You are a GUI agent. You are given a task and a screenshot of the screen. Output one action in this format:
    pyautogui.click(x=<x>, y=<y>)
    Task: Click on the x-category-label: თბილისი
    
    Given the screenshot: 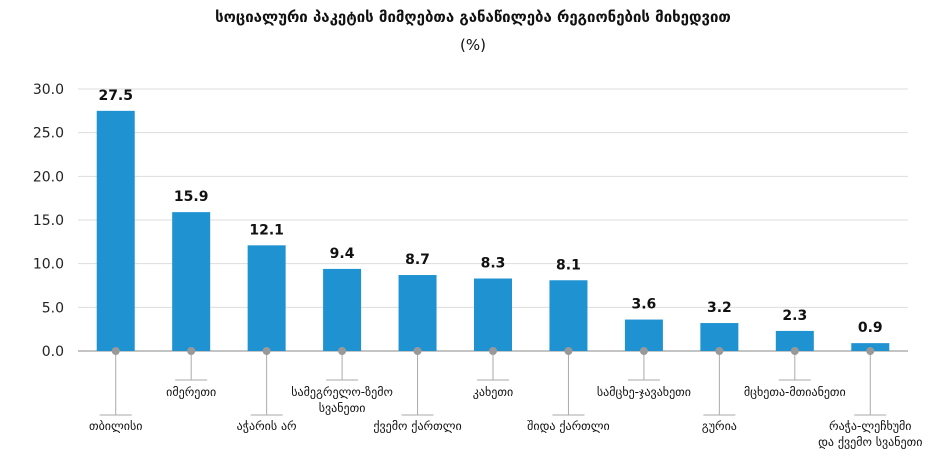 What is the action you would take?
    pyautogui.click(x=116, y=426)
    